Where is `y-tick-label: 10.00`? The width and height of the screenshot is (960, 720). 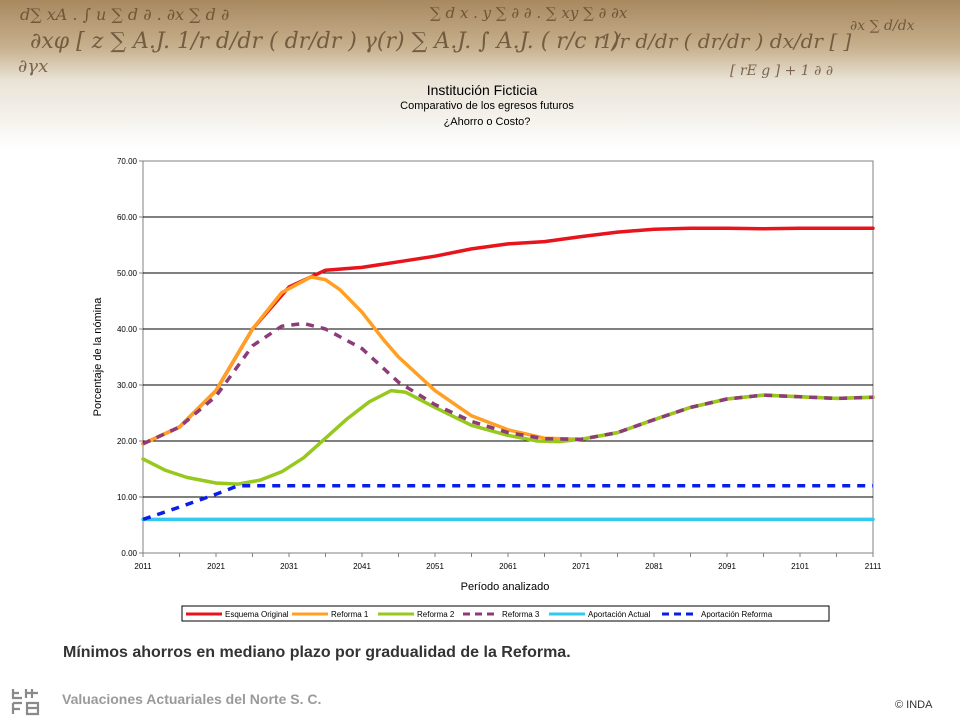
y-tick-label: 10.00 is located at coordinates (127, 497).